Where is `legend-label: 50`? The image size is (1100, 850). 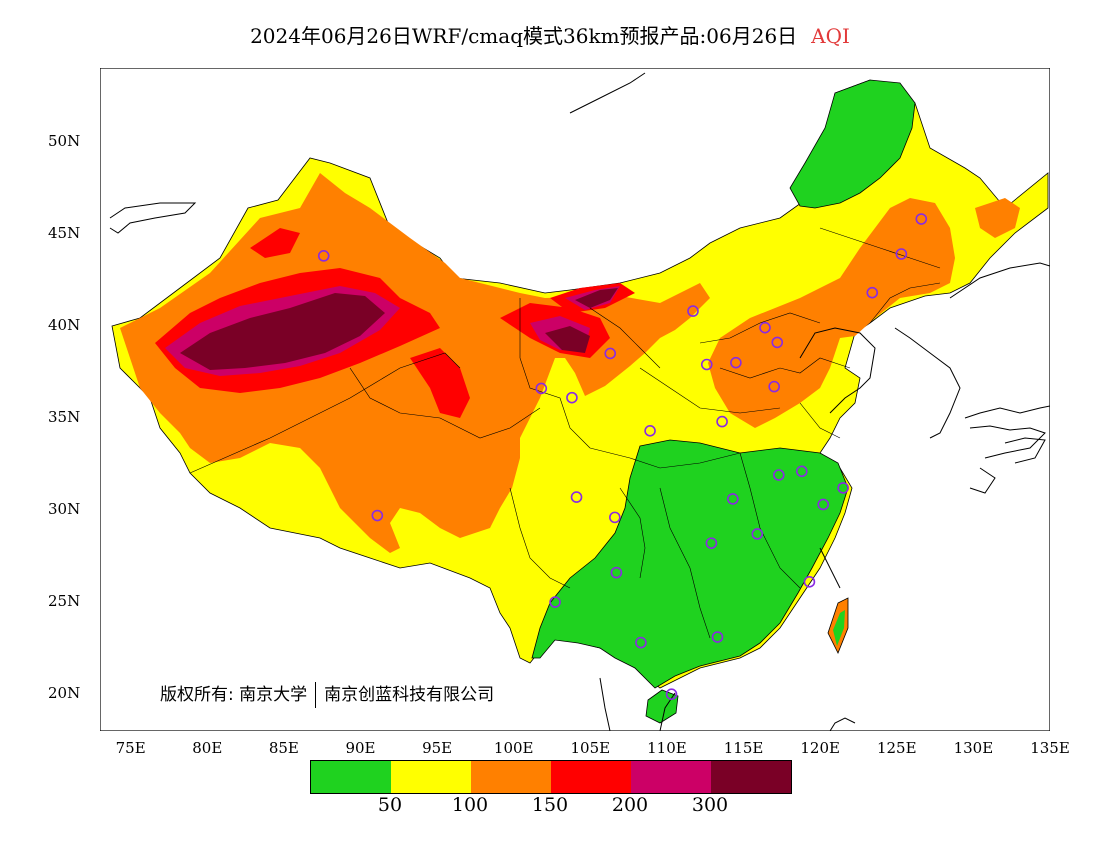
legend-label: 50 is located at coordinates (390, 805).